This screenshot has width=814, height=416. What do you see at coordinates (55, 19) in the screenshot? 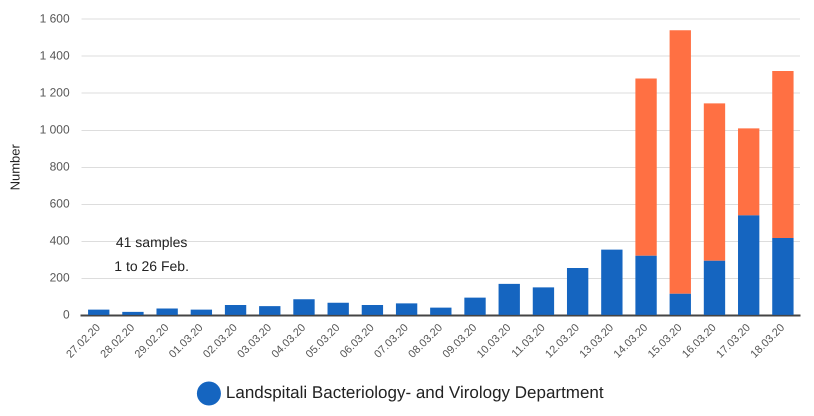
I see `y-tick-label: 1 600` at bounding box center [55, 19].